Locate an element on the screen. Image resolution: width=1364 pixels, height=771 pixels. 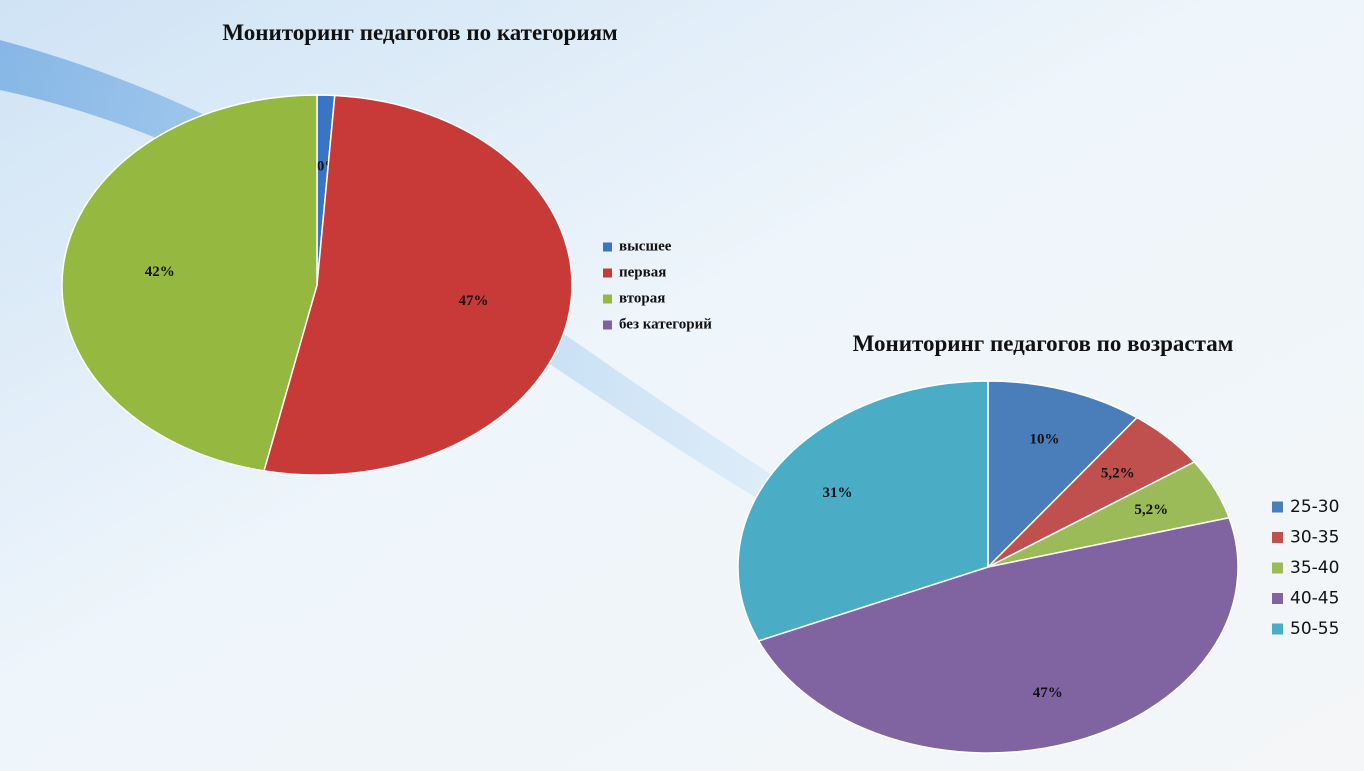
legend-label: 50-55 is located at coordinates (1314, 629).